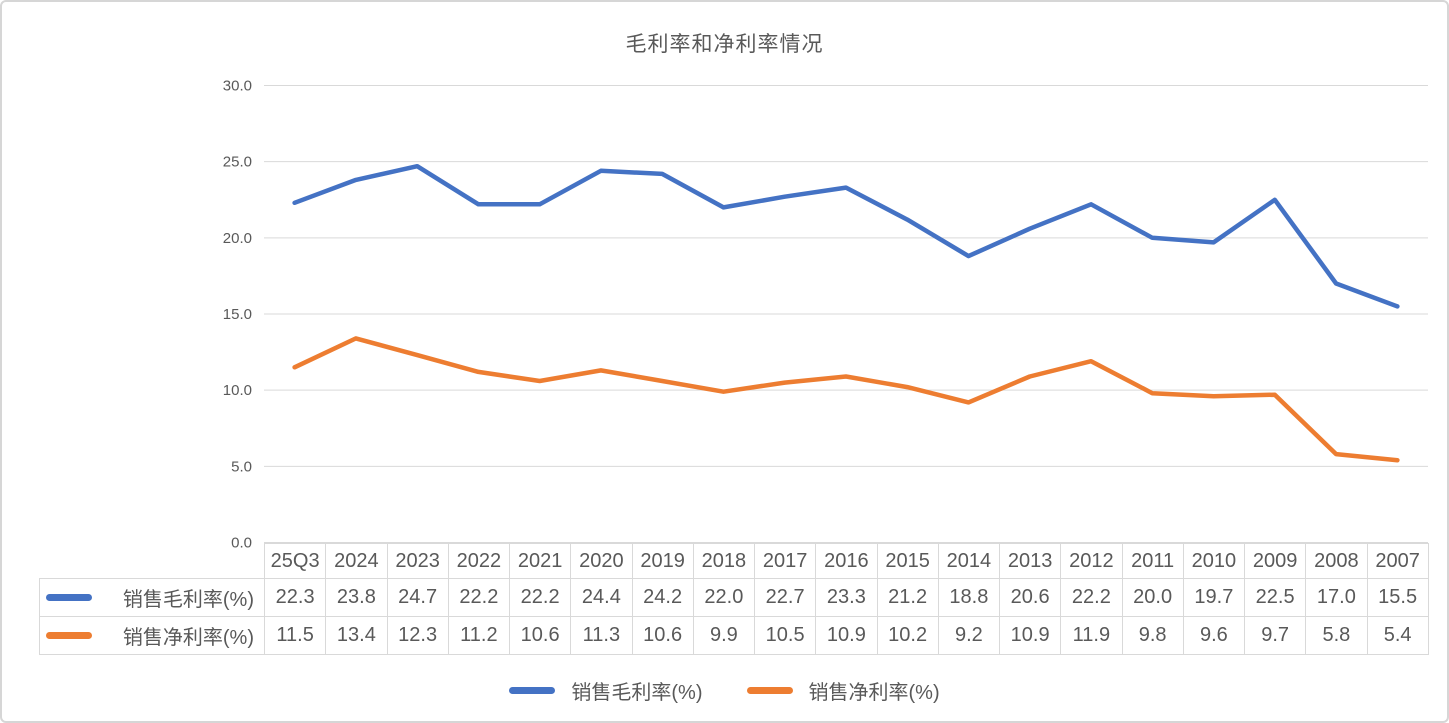 Image resolution: width=1449 pixels, height=723 pixels. What do you see at coordinates (417, 561) in the screenshot?
I see `table-year-header: 2023` at bounding box center [417, 561].